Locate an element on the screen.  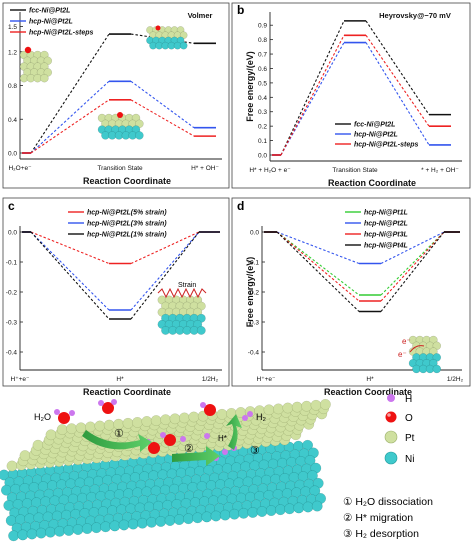
panel-c-xtick-label: 1/2H₂ is located at coordinates (210, 379).